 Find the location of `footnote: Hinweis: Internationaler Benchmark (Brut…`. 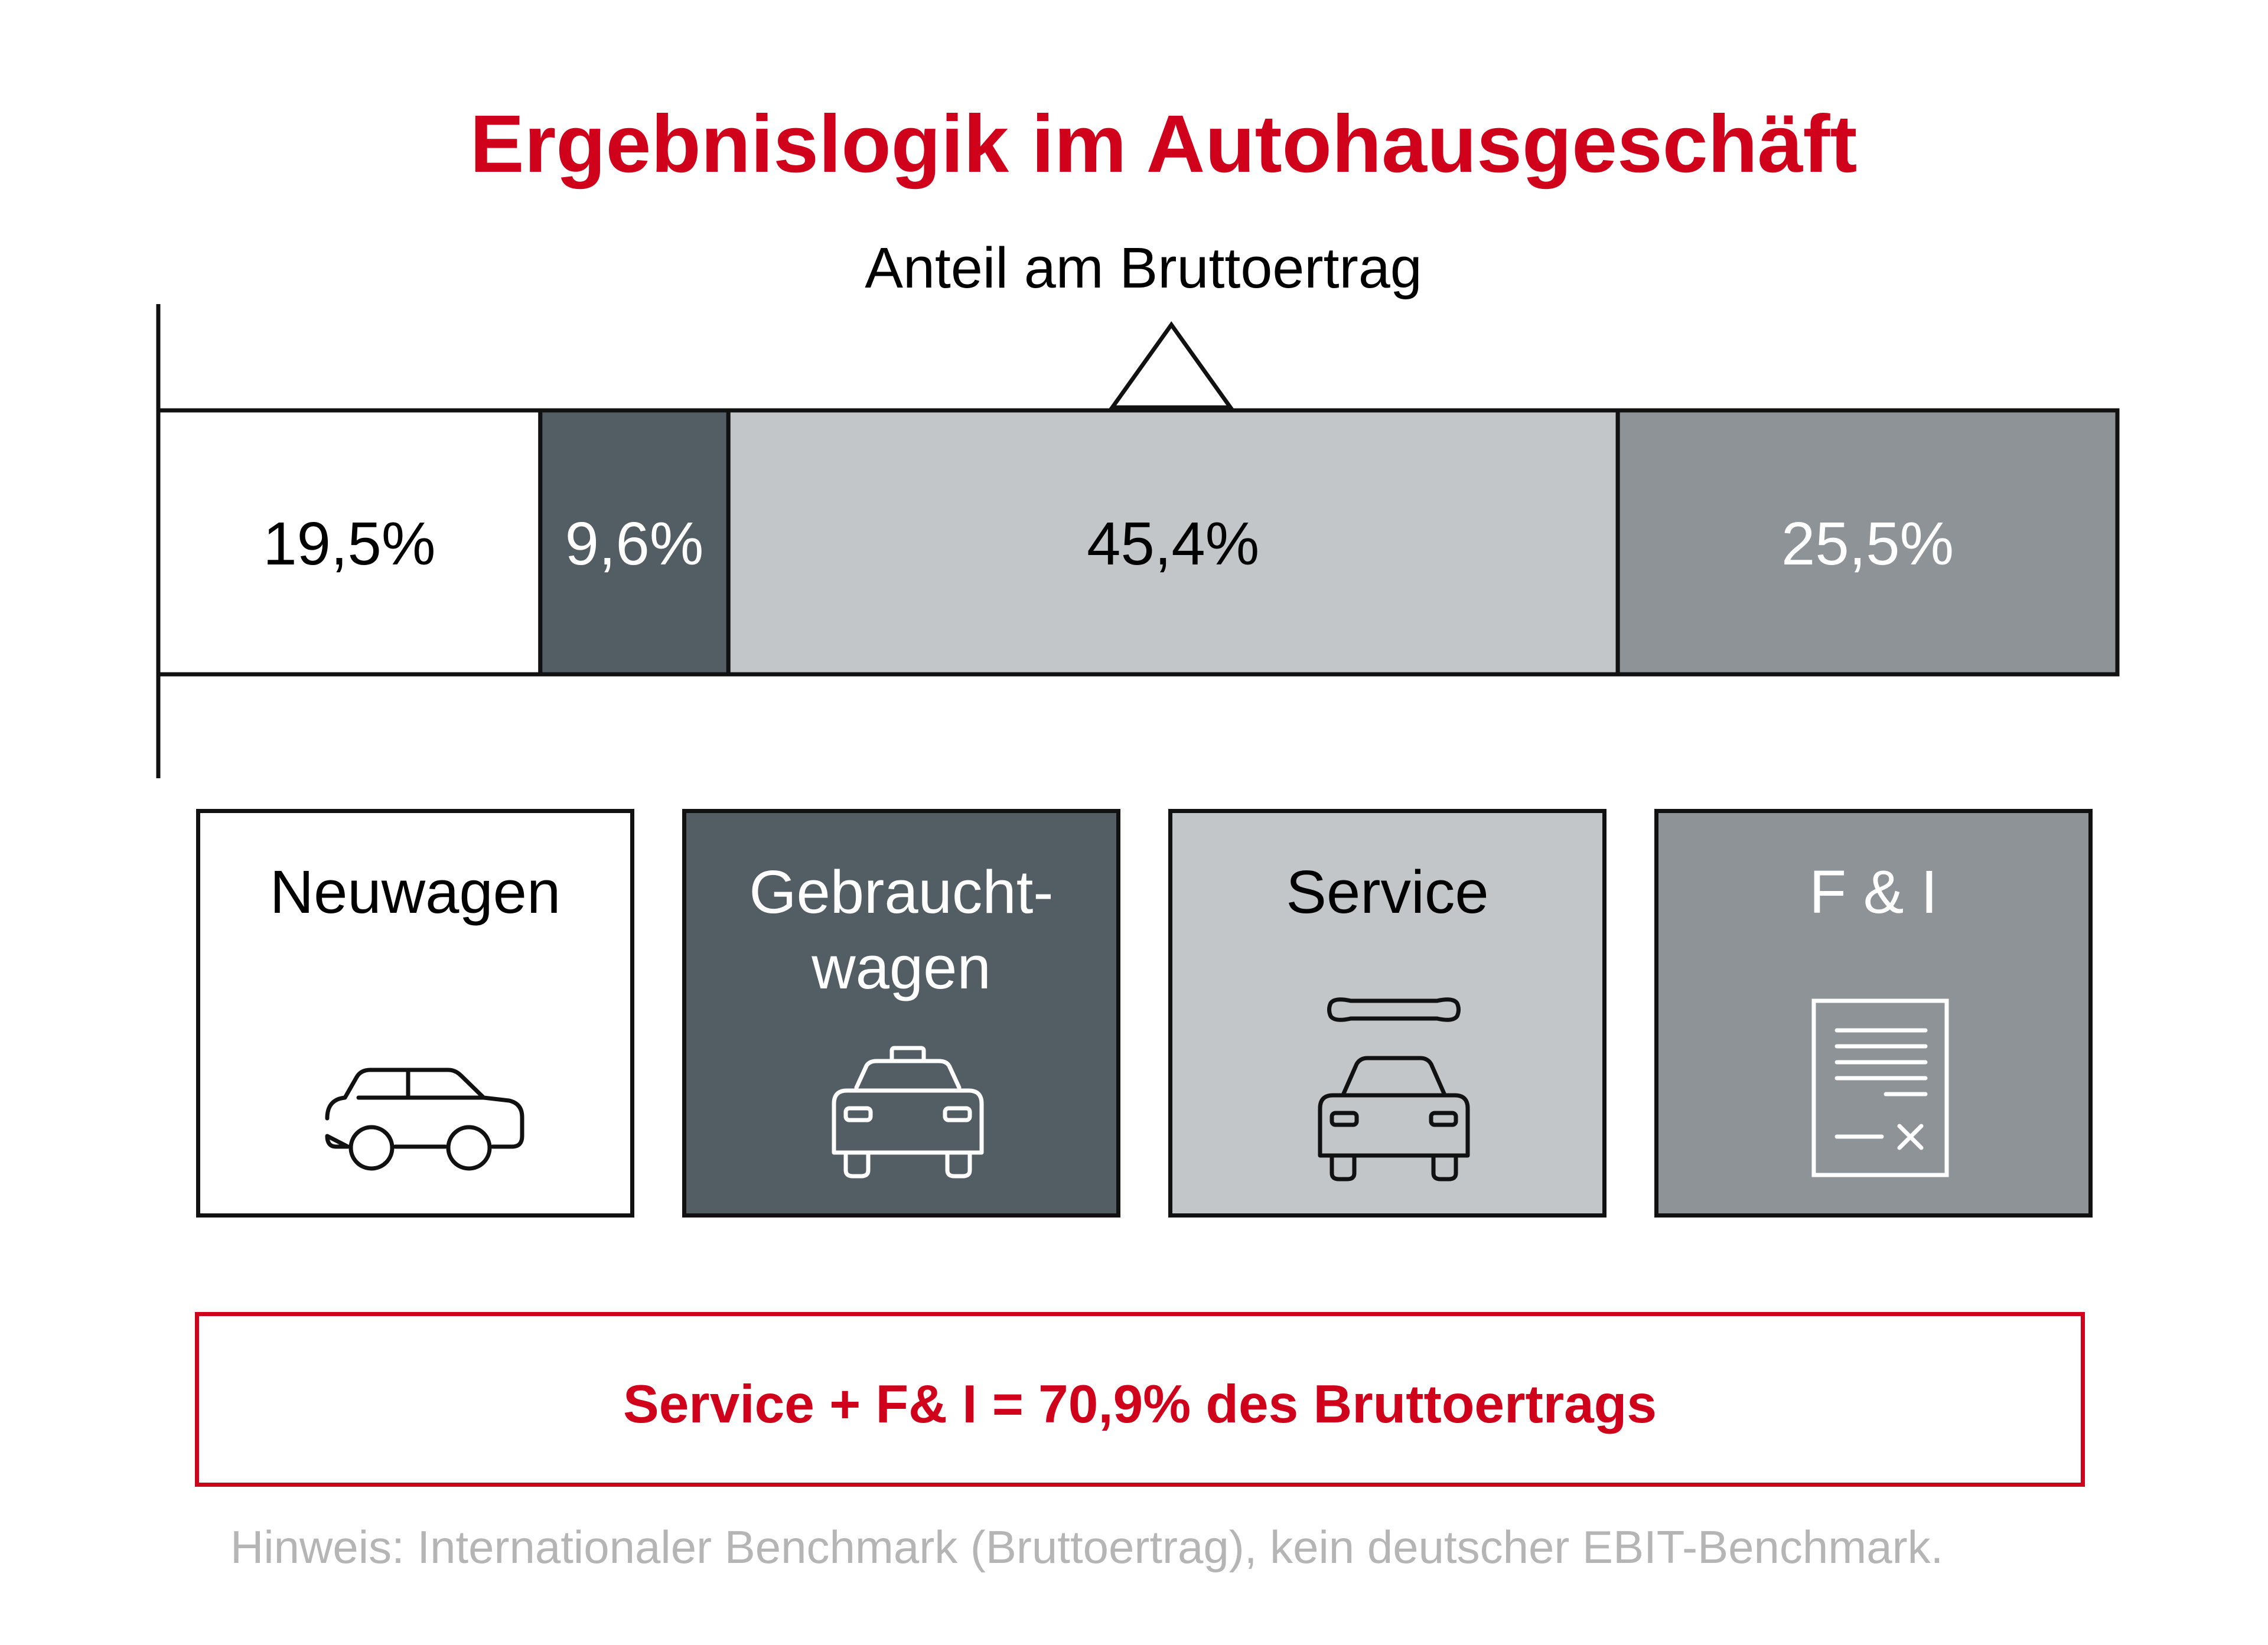

footnote: Hinweis: Internationaler Benchmark (Brut… is located at coordinates (1087, 1547).